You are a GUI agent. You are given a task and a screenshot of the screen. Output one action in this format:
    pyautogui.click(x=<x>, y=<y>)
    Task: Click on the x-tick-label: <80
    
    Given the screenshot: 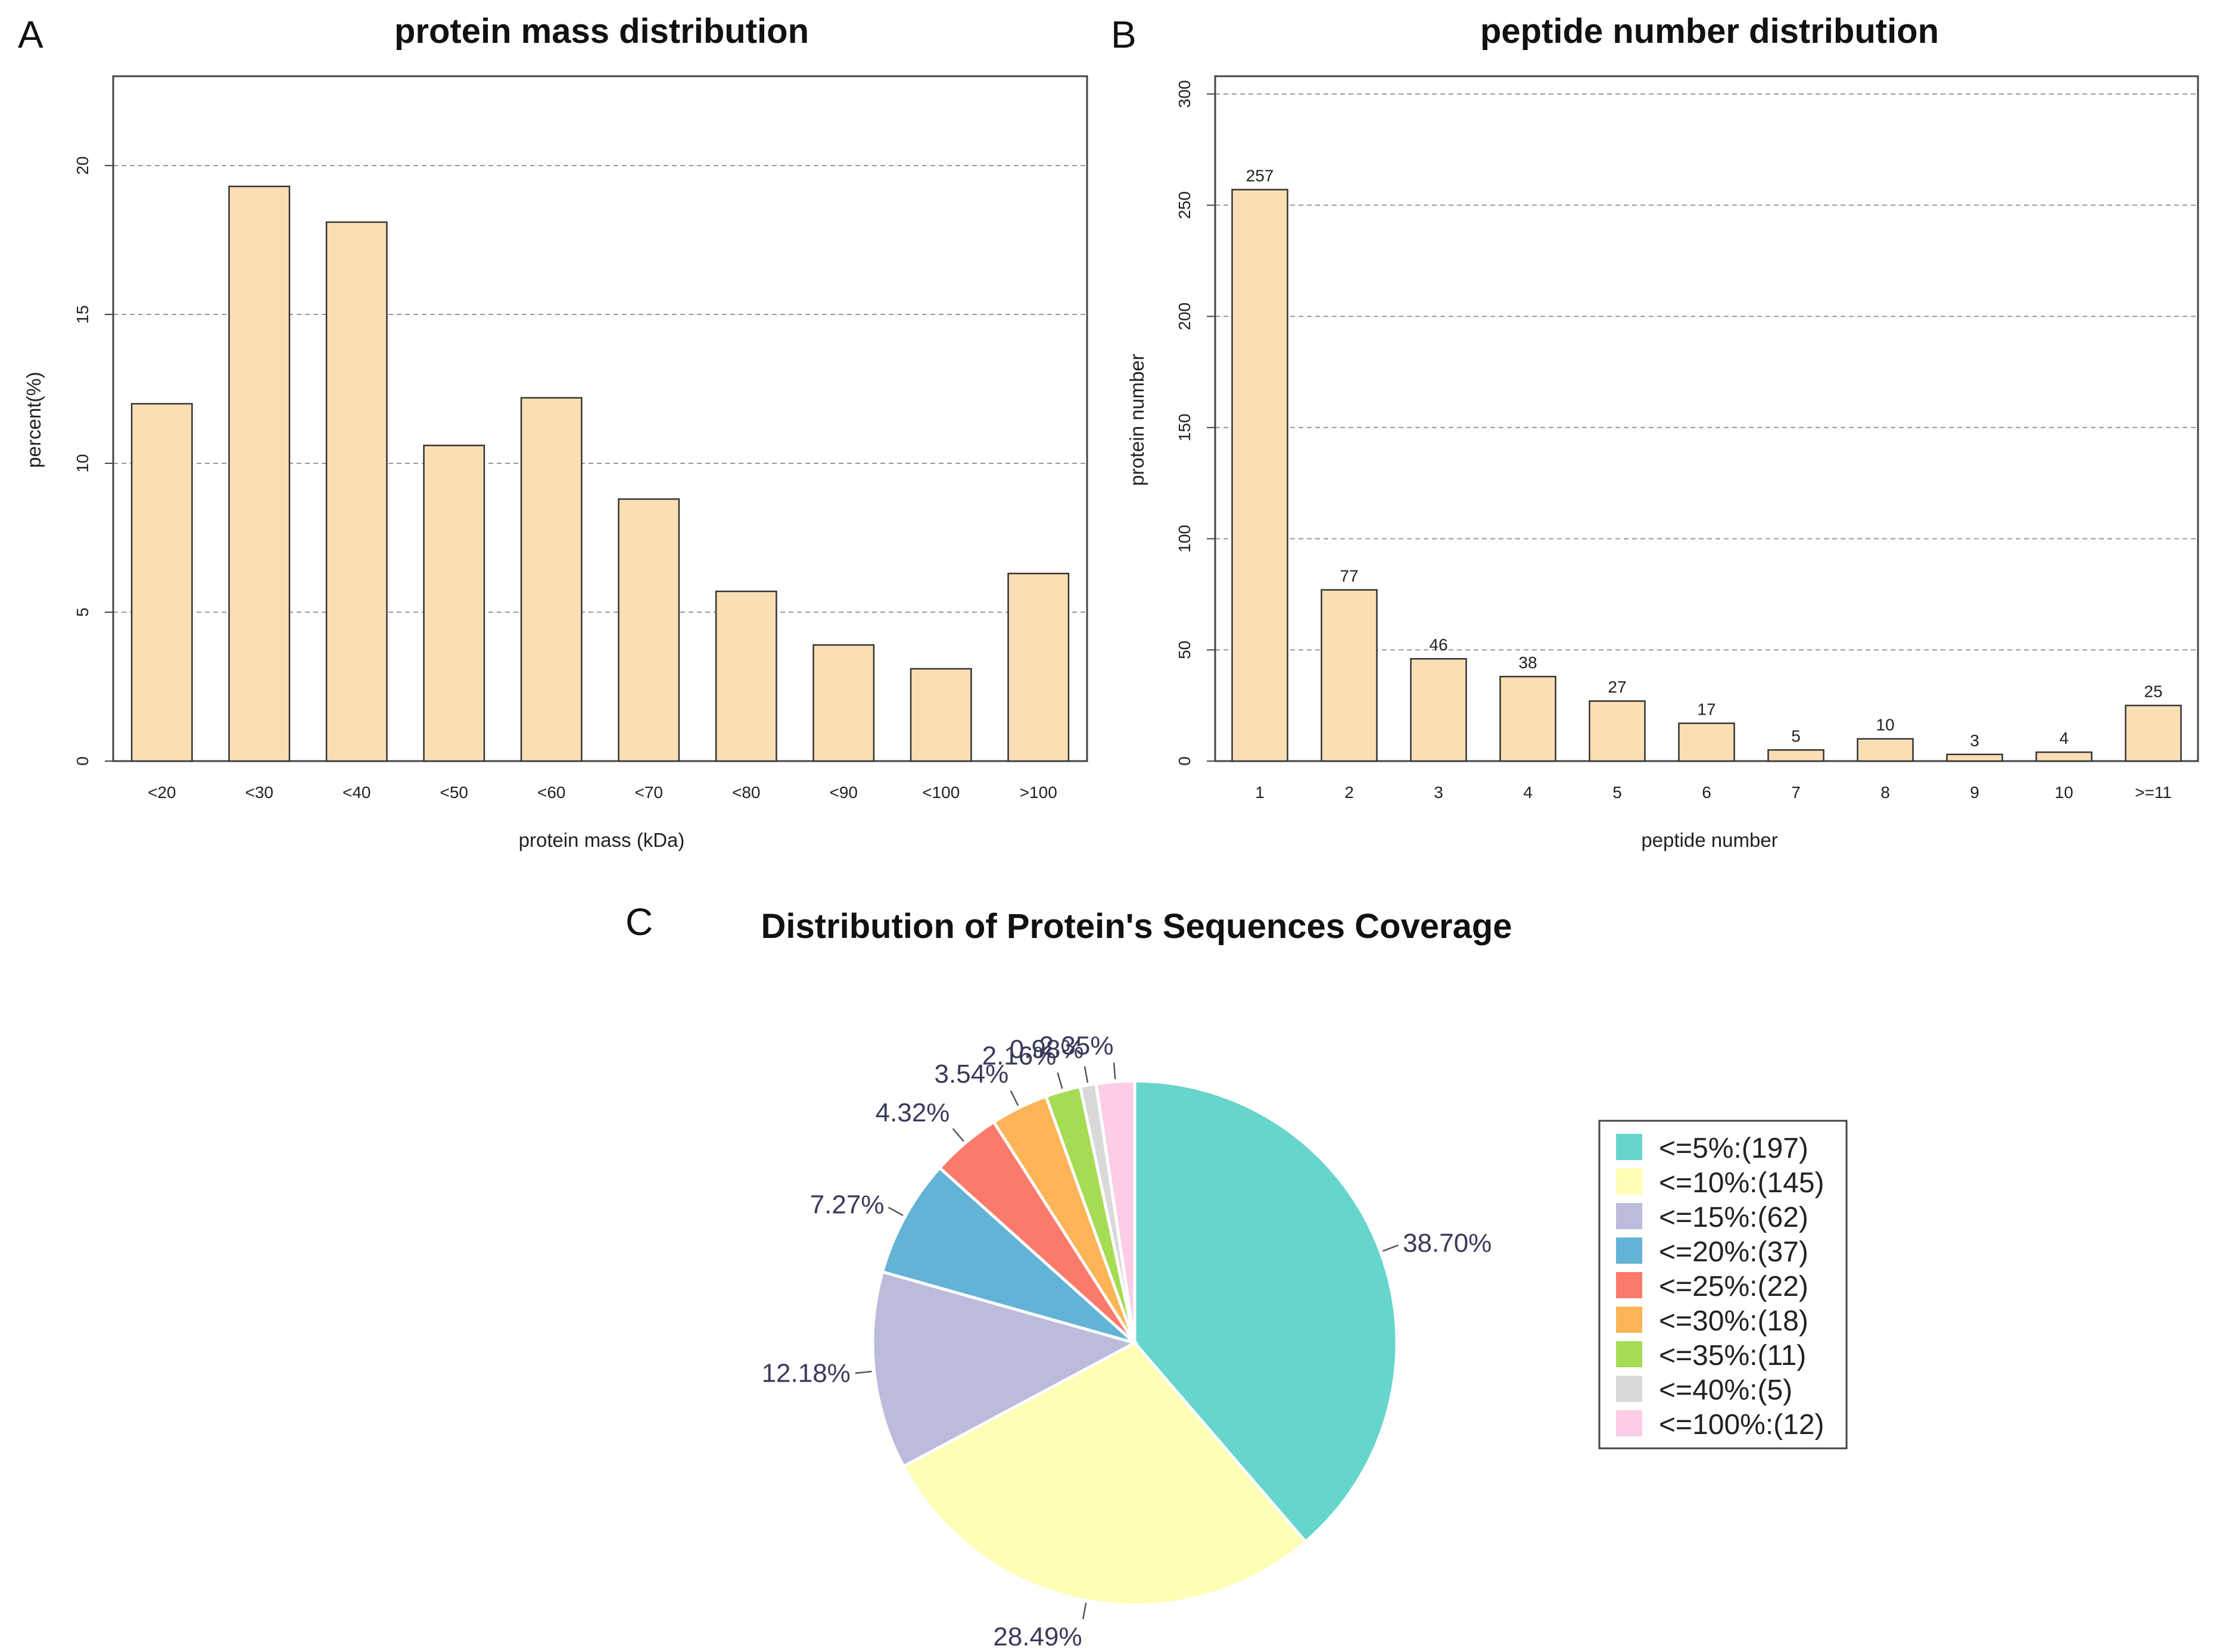 What is the action you would take?
    pyautogui.click(x=746, y=792)
    